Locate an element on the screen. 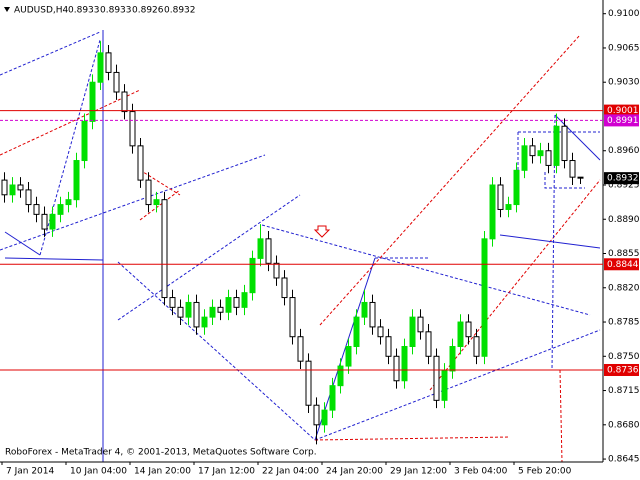  y-tick-label: 0.8820 is located at coordinates (624, 288).